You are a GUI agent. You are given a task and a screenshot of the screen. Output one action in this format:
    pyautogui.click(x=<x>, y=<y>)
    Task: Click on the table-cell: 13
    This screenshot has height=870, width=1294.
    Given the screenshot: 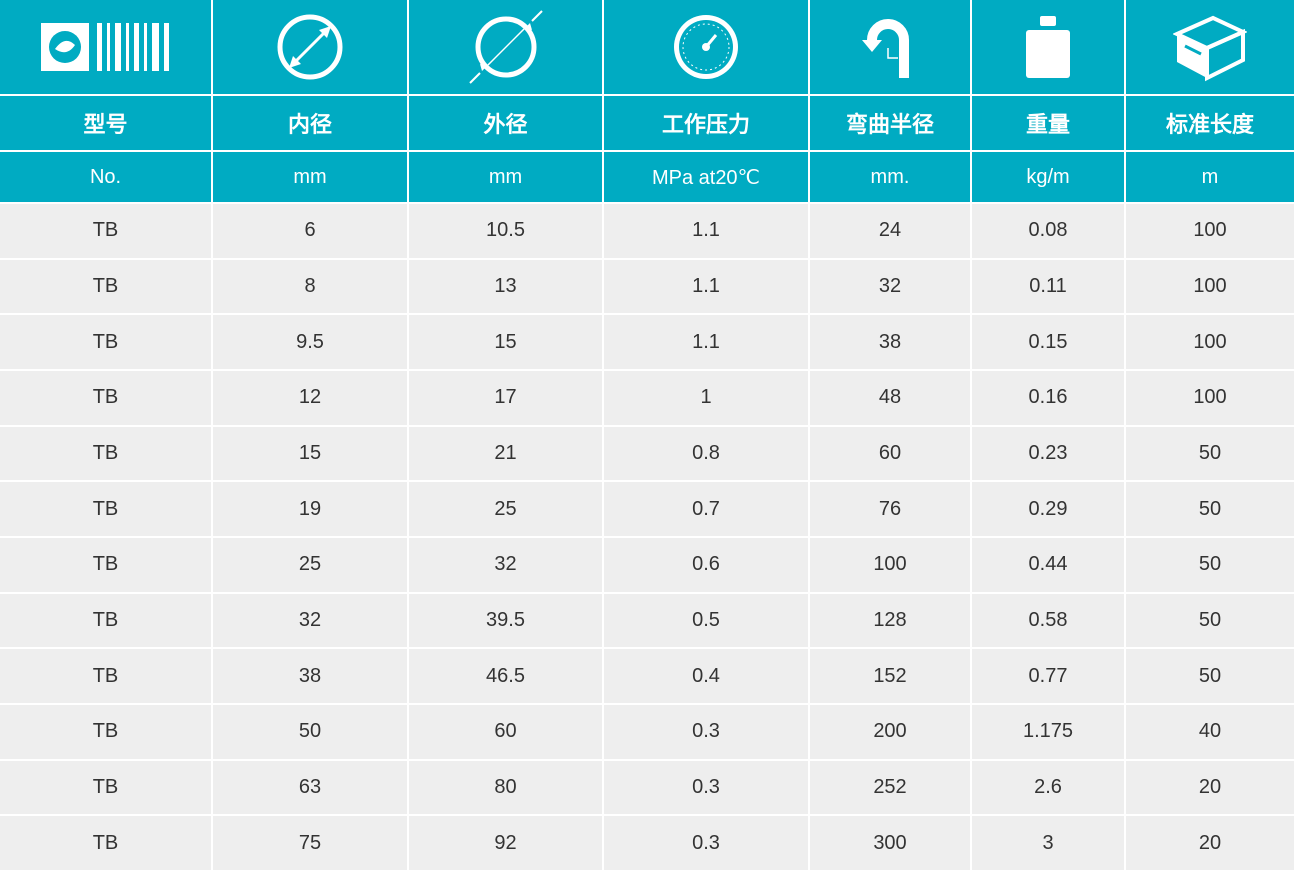 What is the action you would take?
    pyautogui.click(x=505, y=286)
    